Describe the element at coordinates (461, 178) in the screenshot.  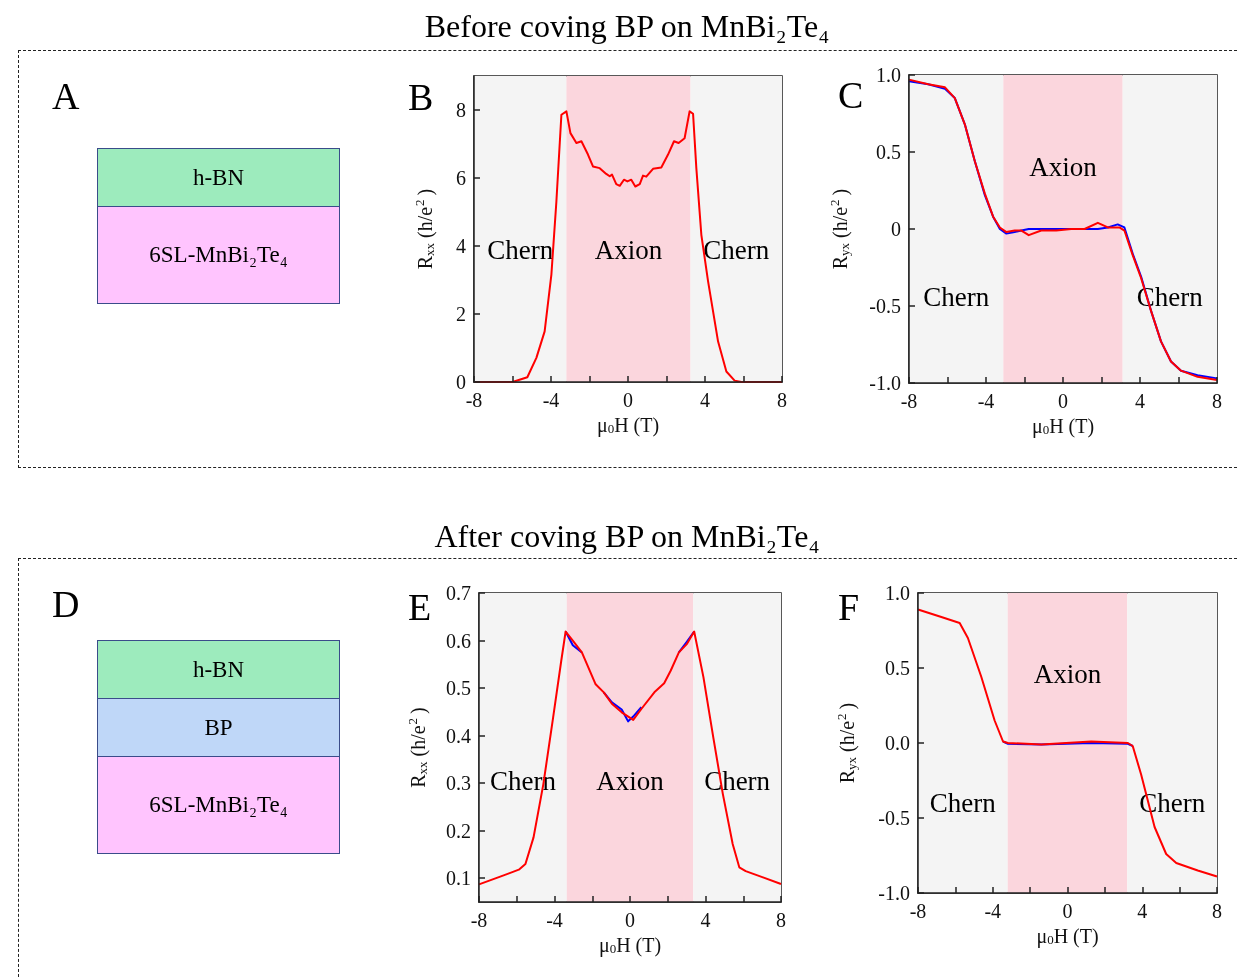
I see `y-tick-label: 6` at that location.